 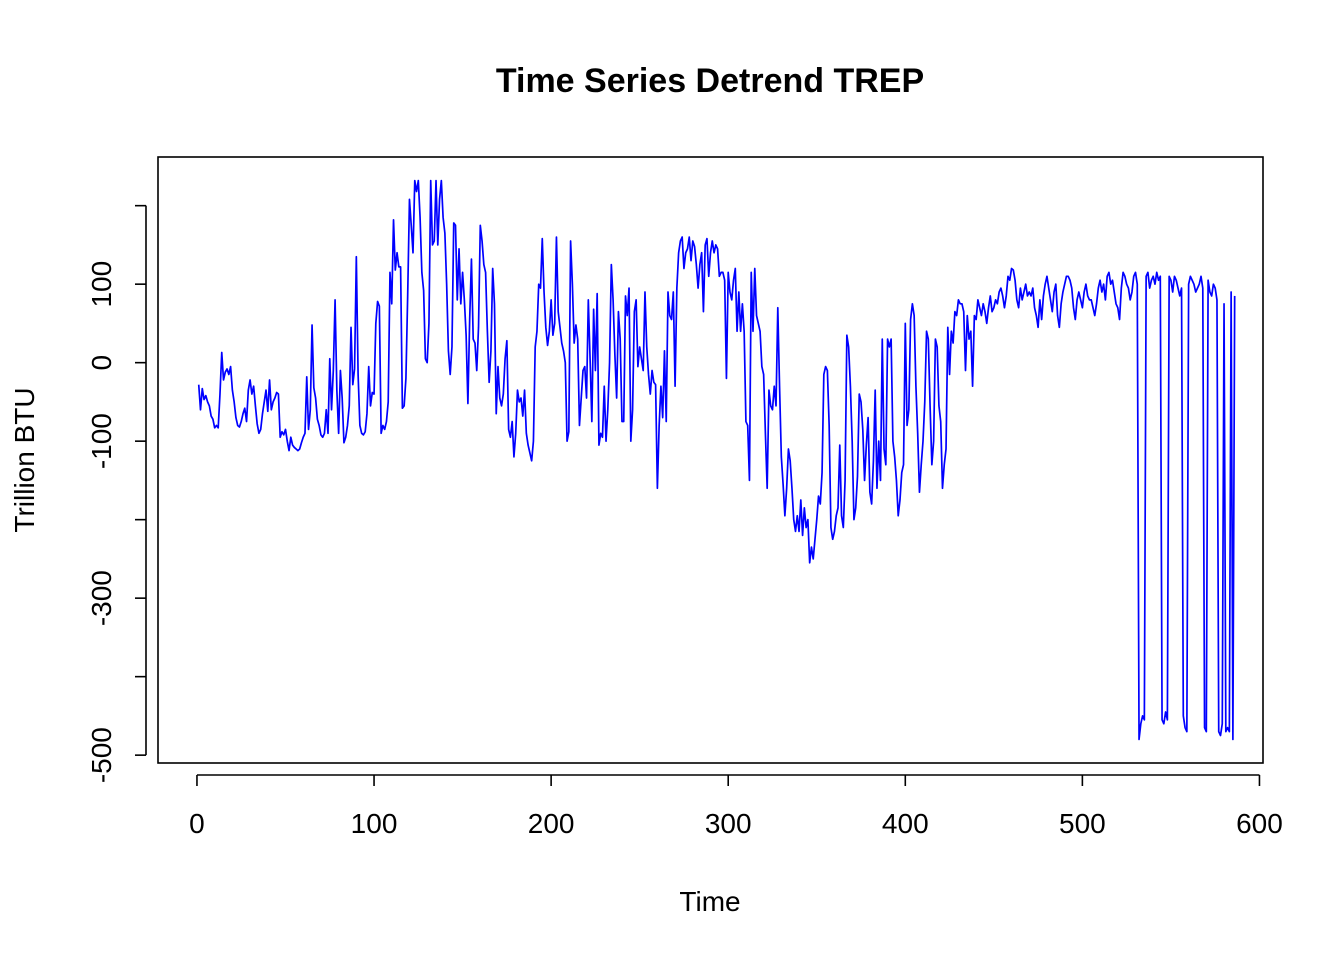 What do you see at coordinates (101, 284) in the screenshot?
I see `y-tick-label: 100` at bounding box center [101, 284].